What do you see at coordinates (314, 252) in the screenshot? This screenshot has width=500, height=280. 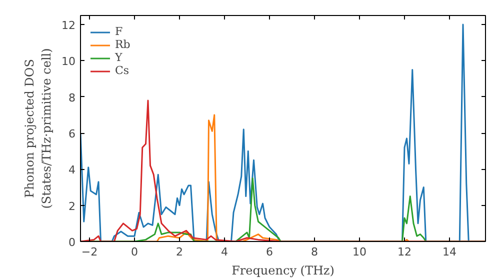 I see `x-tick-label: 8` at bounding box center [314, 252].